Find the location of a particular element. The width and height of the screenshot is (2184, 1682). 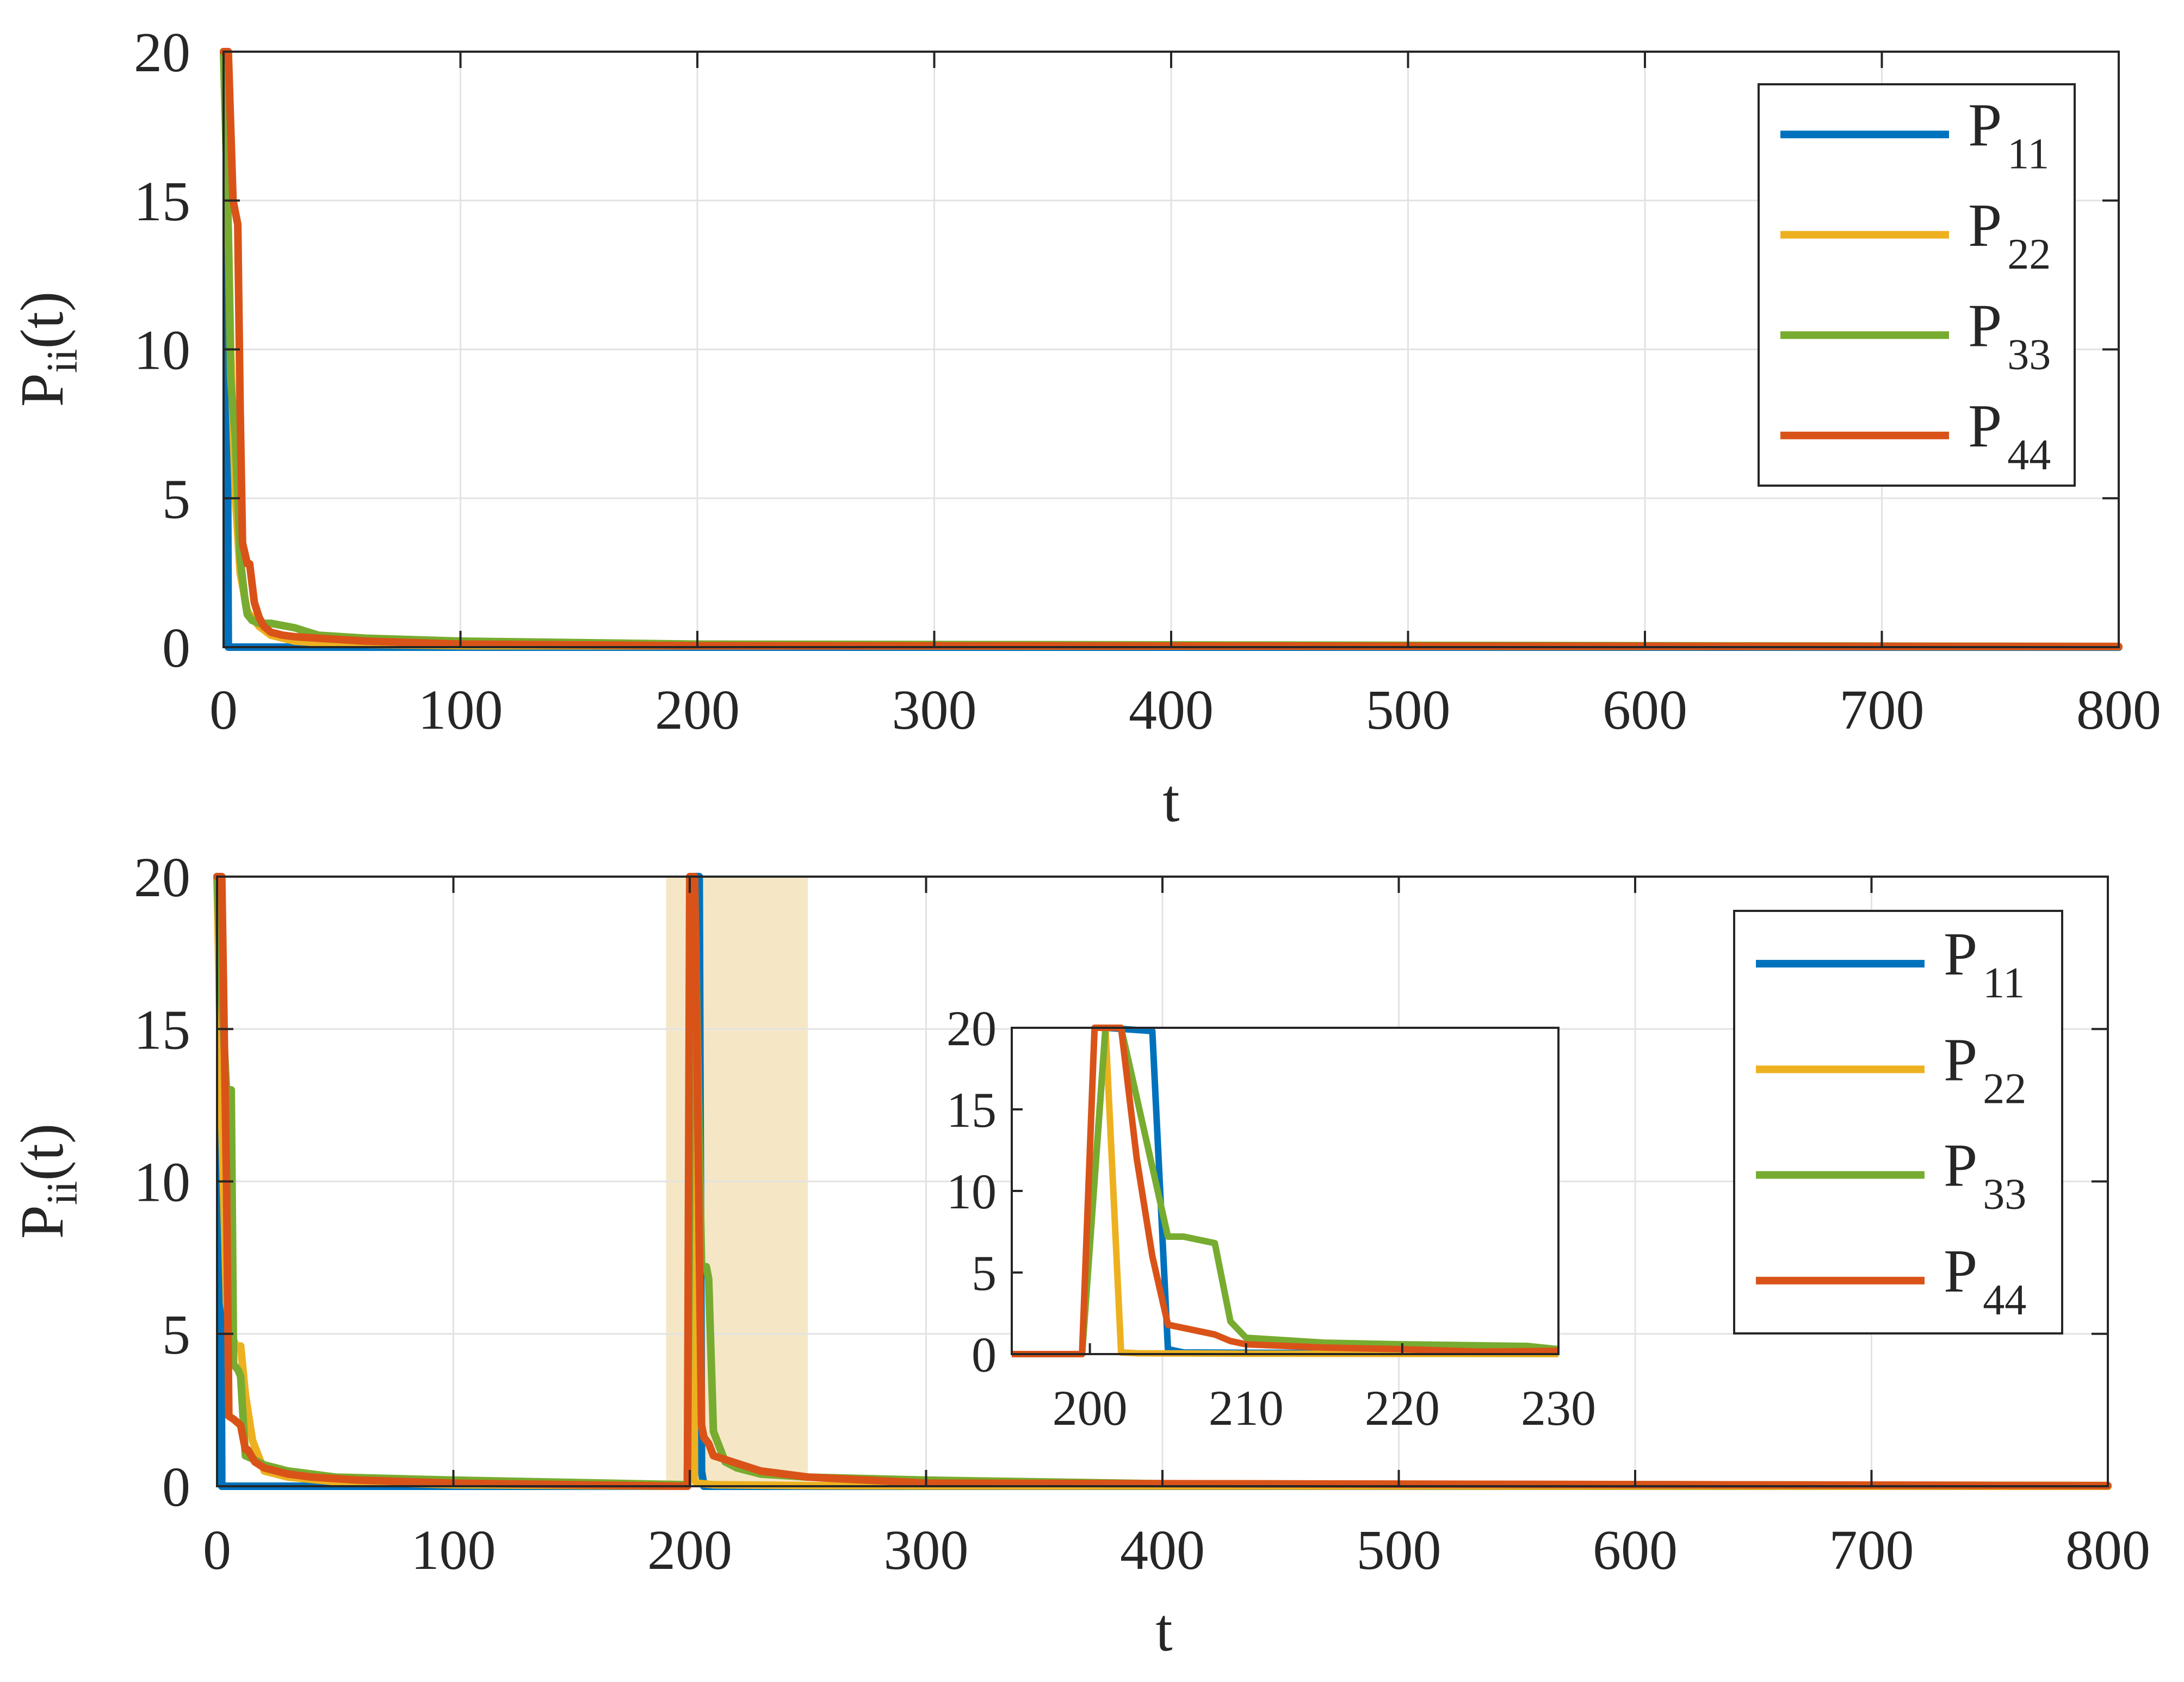

inset-yticks: 0 5 10 15 20 is located at coordinates (984, 1191).